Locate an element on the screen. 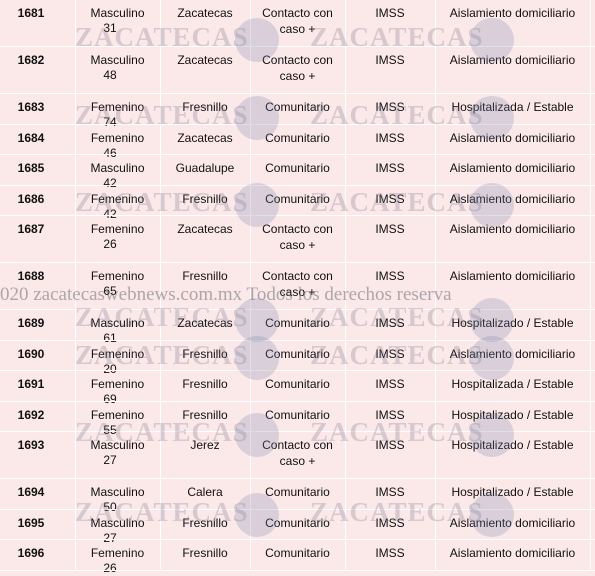 This screenshot has width=595, height=576. case-id: 1693 is located at coordinates (31, 445).